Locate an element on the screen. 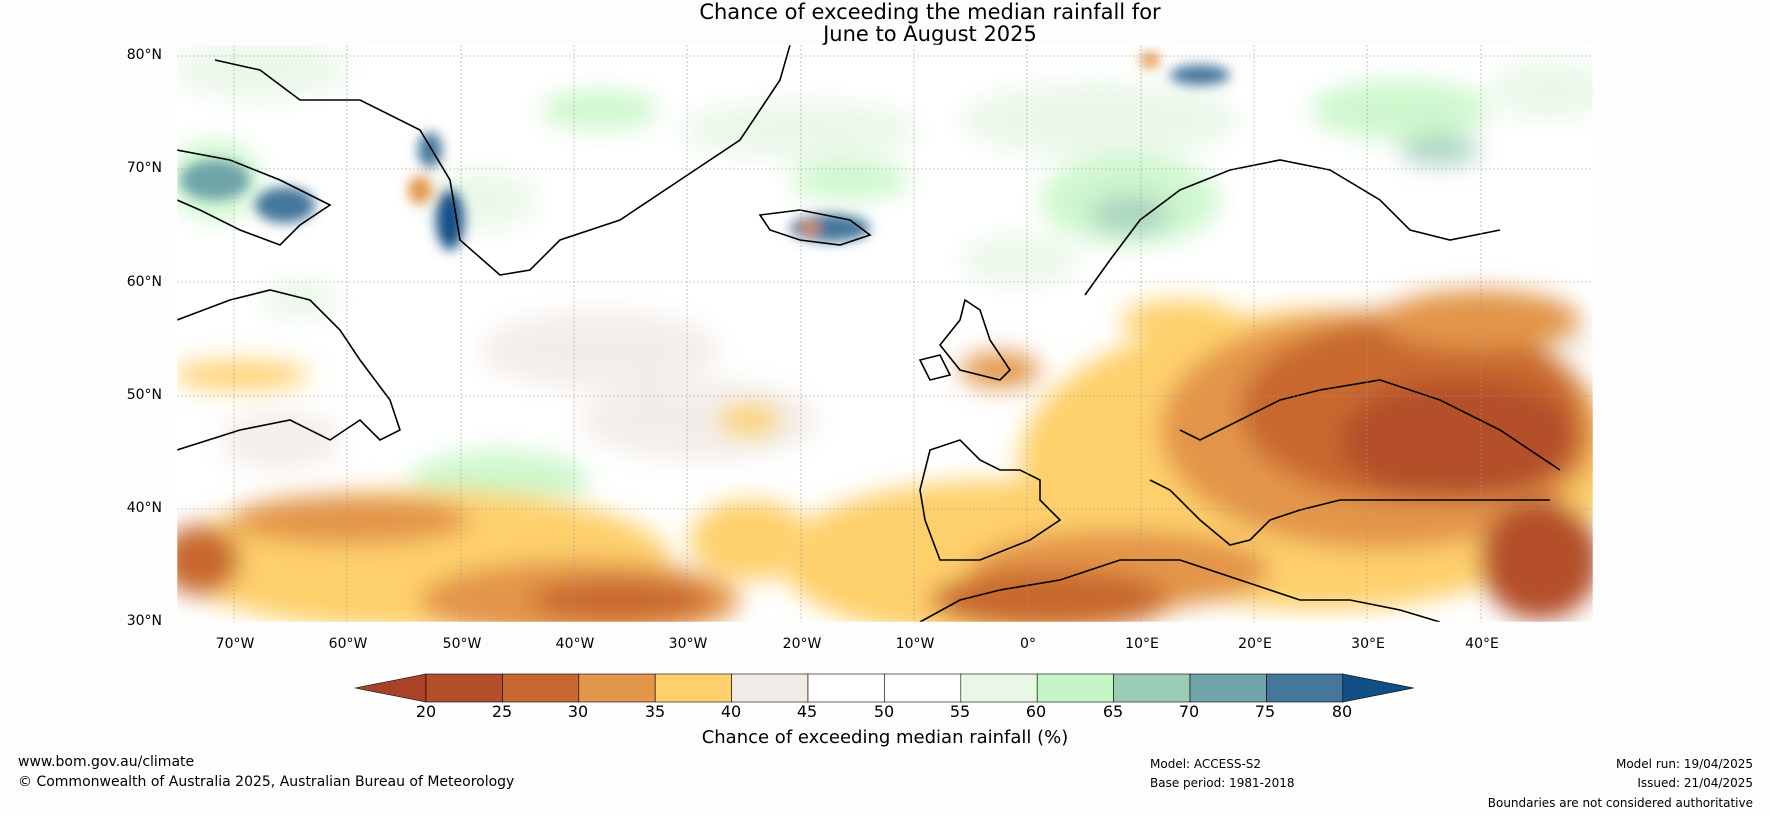  colorbar-label: Chance of exceeding median rainfall (%) is located at coordinates (885, 737).